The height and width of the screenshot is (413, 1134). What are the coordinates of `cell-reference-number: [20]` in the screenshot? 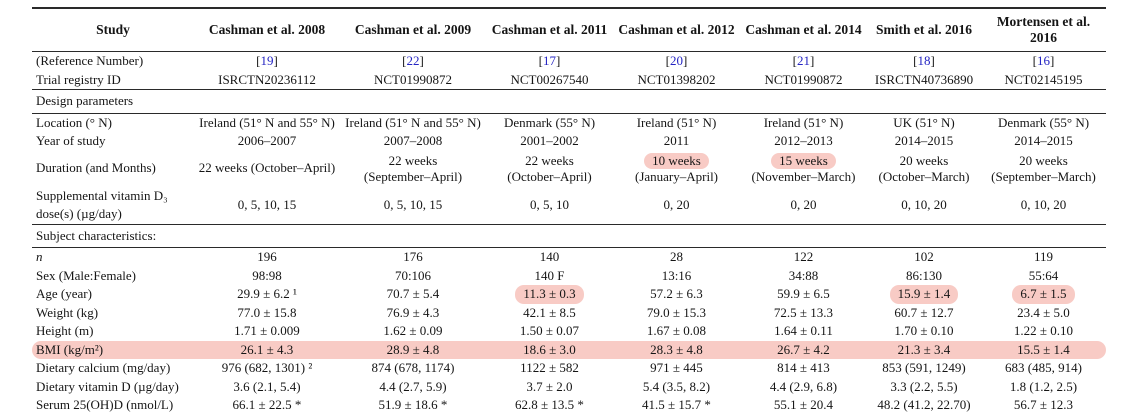 It's located at (676, 60).